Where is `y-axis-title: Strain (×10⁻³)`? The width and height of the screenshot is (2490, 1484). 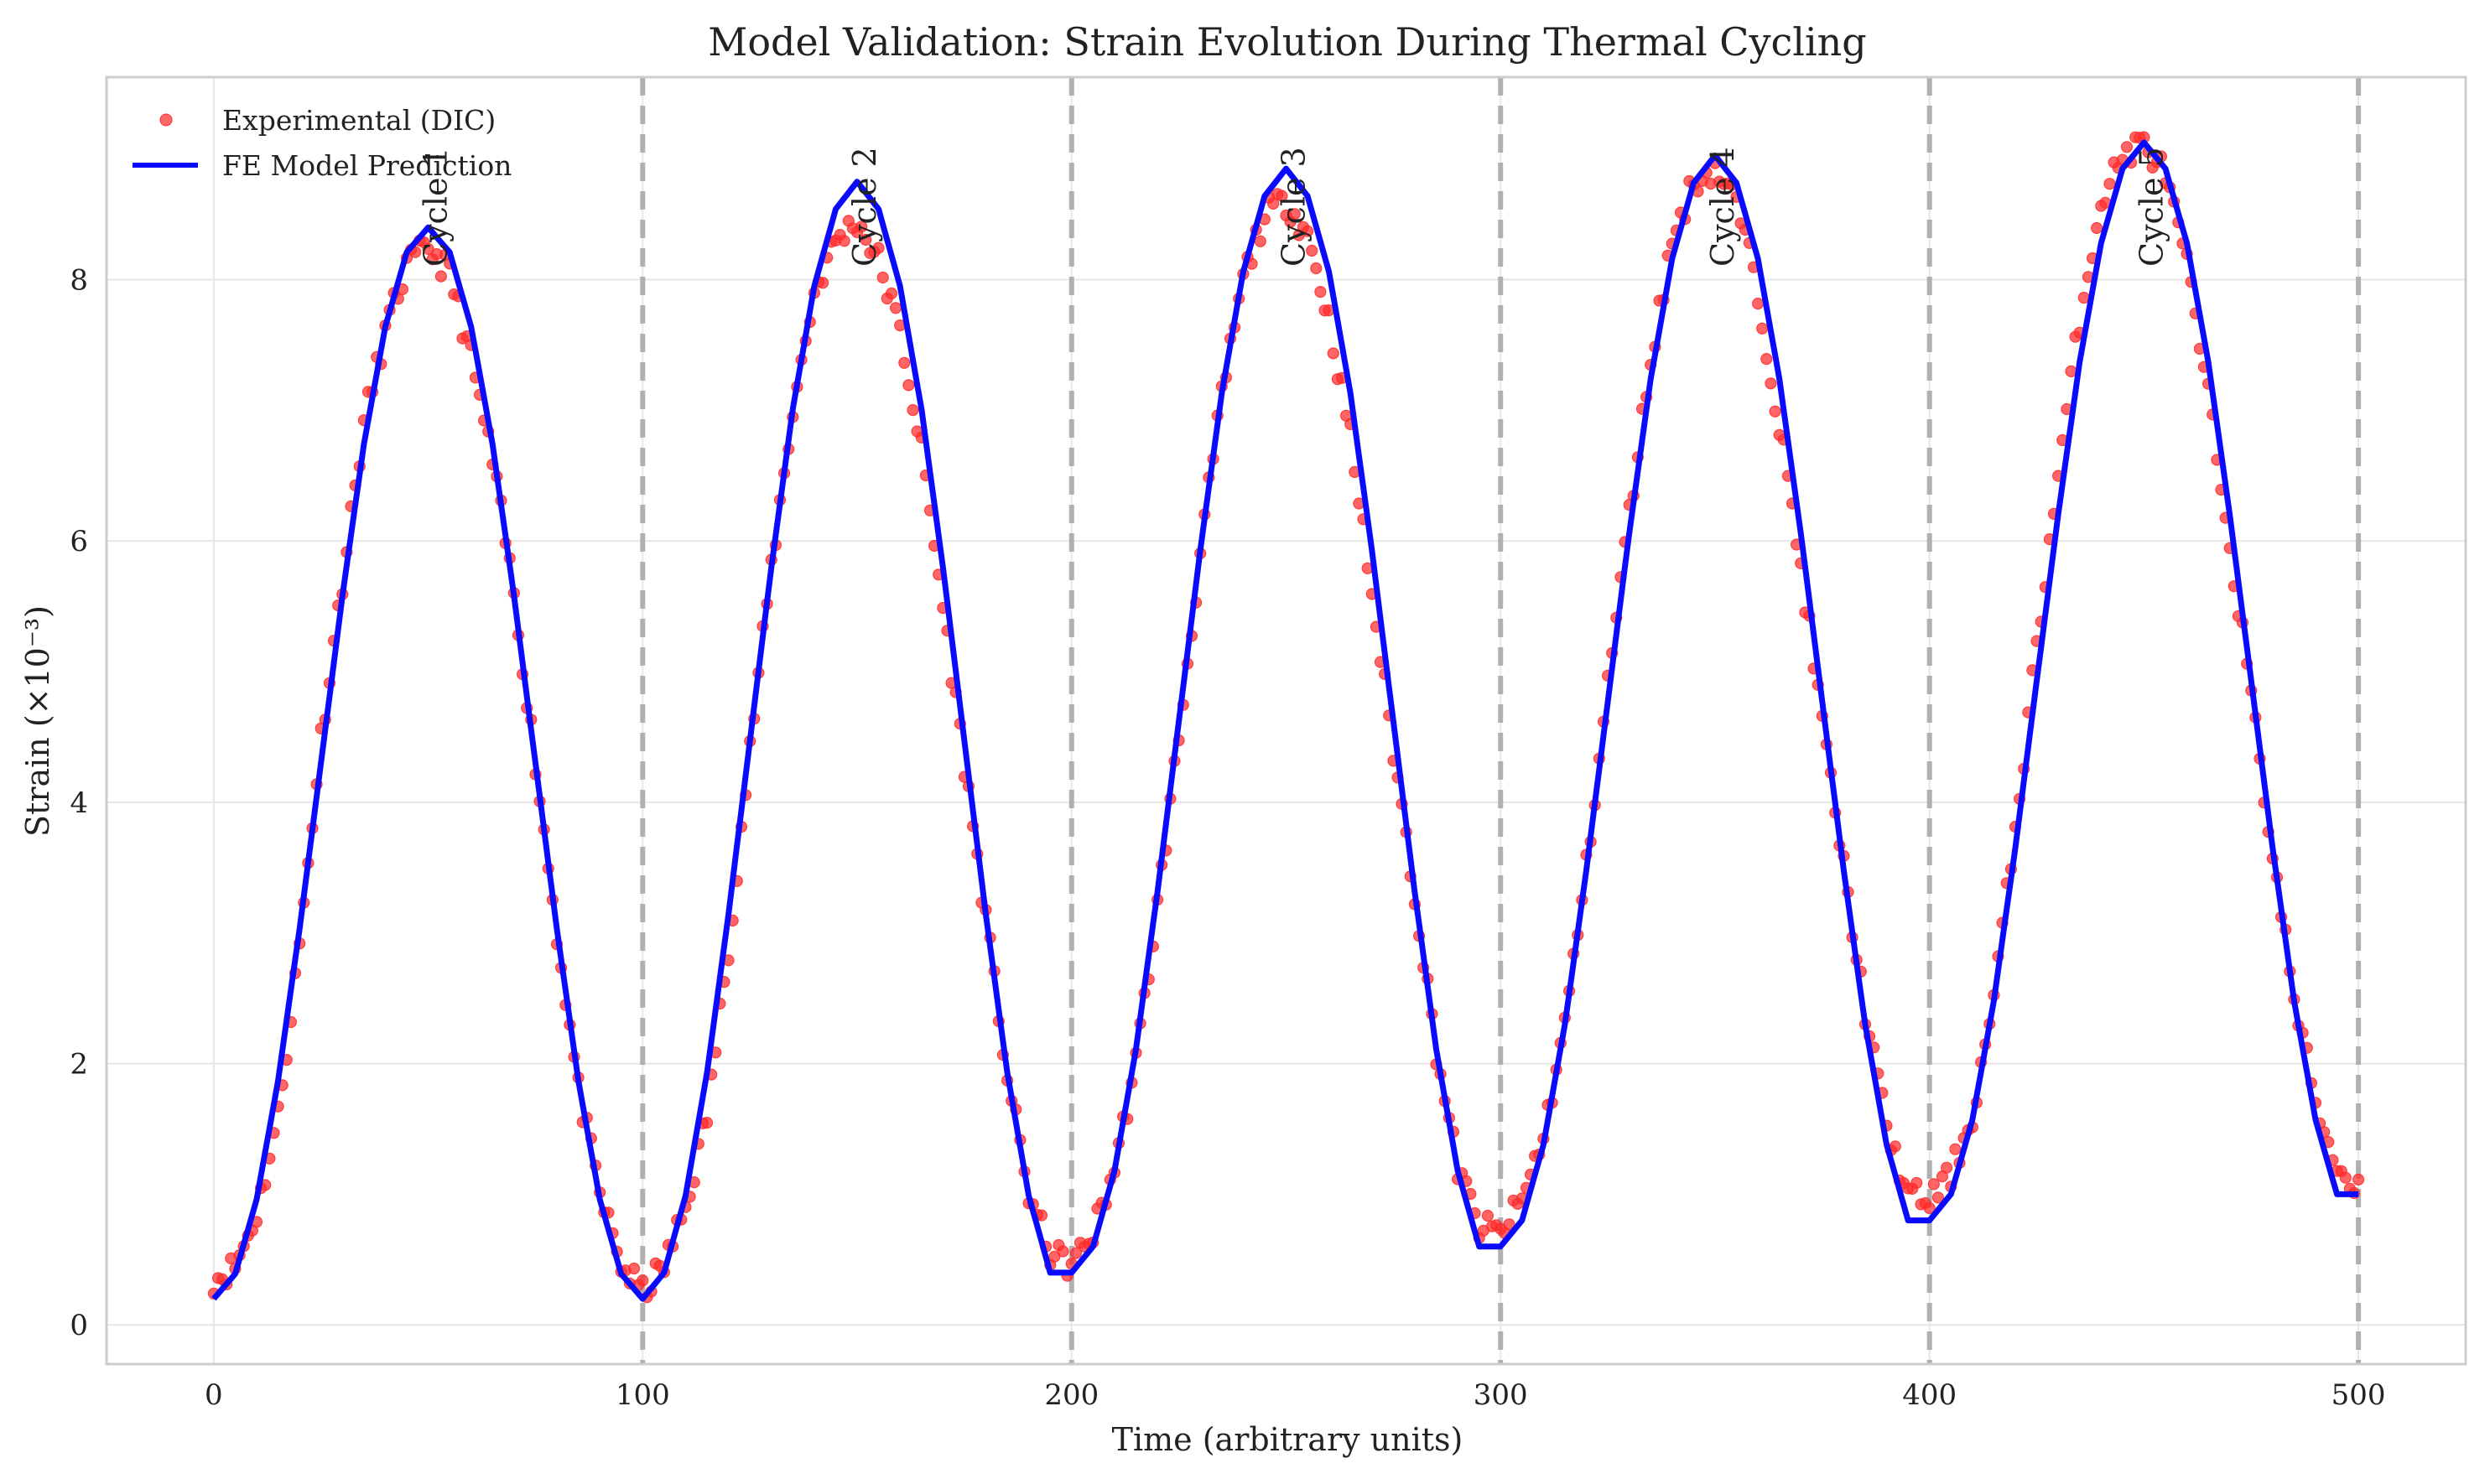 y-axis-title: Strain (×10⁻³) is located at coordinates (37, 721).